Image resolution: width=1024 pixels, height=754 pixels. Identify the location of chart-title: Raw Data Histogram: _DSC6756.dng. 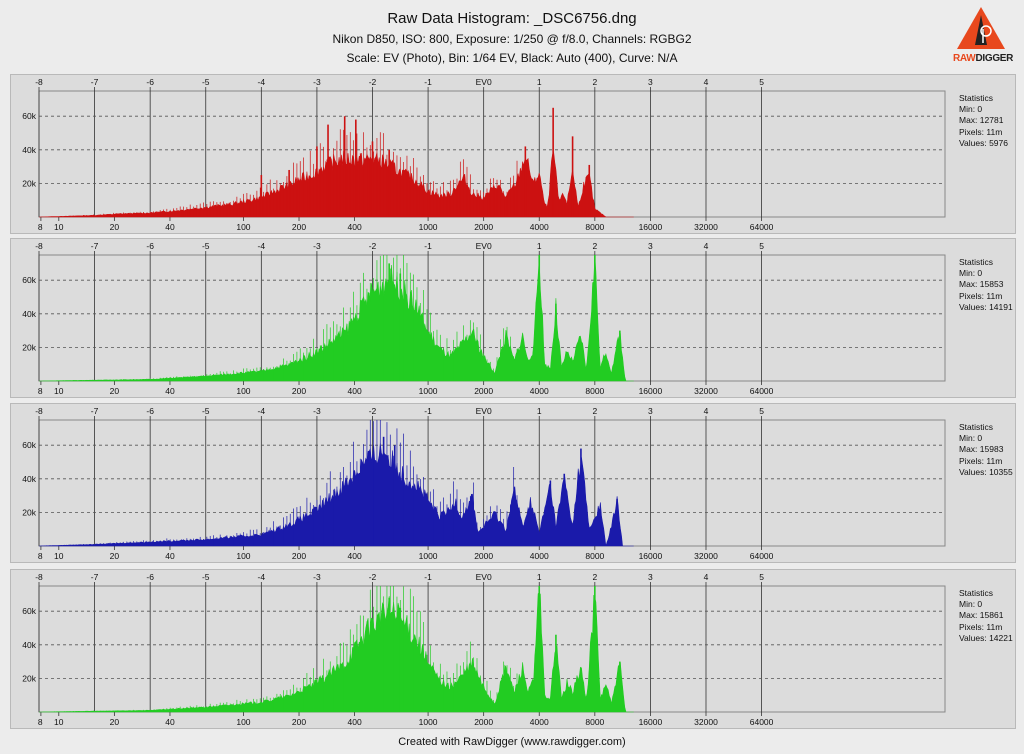
(512, 18).